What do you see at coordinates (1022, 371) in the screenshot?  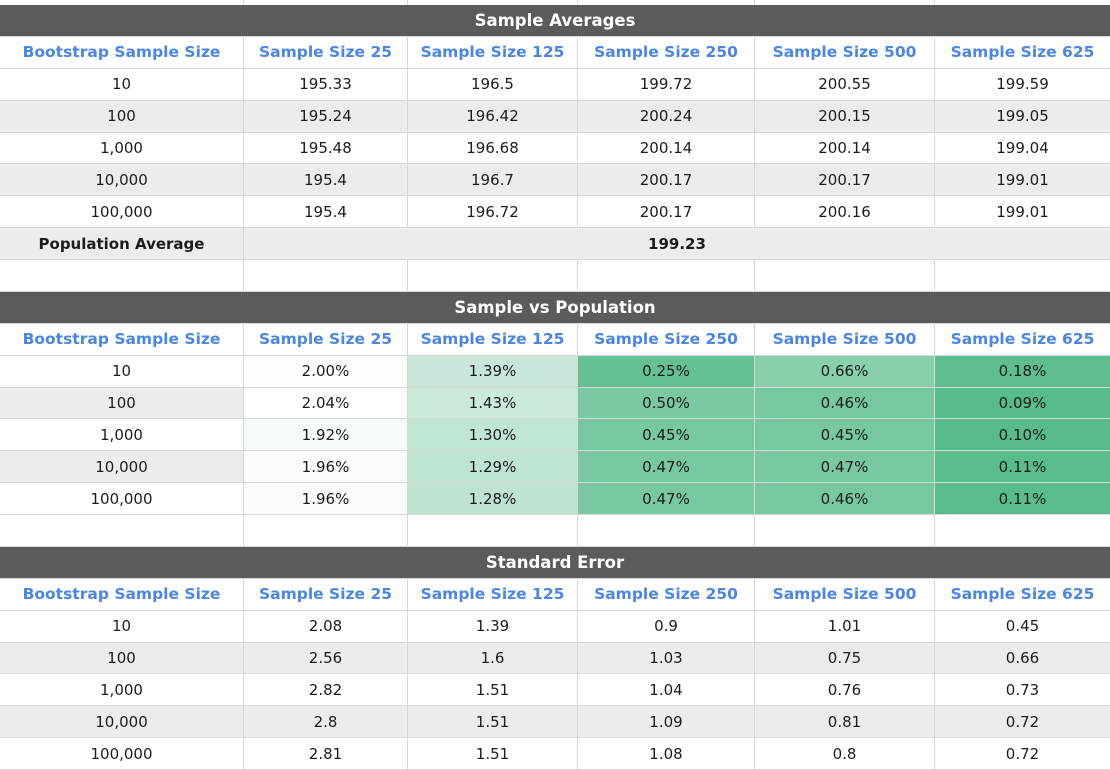 I see `value-cell: 0.18%` at bounding box center [1022, 371].